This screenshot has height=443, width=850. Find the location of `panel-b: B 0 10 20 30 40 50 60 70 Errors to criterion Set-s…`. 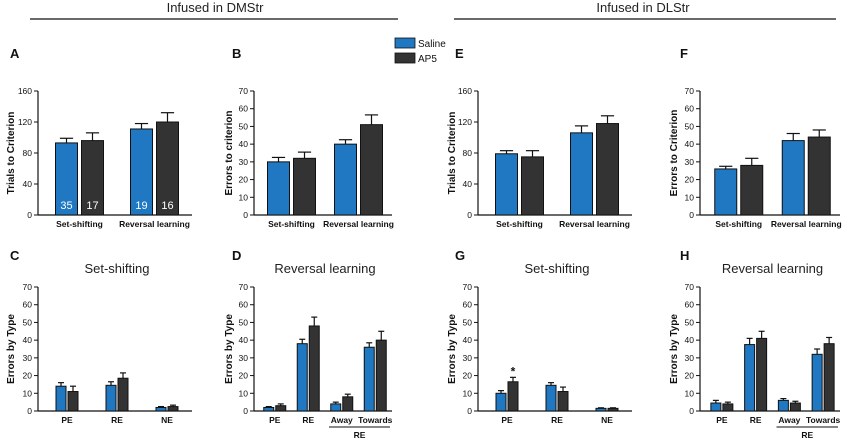

panel-b: B 0 10 20 30 40 50 60 70 Errors to criterion Set-s… is located at coordinates (309, 137).